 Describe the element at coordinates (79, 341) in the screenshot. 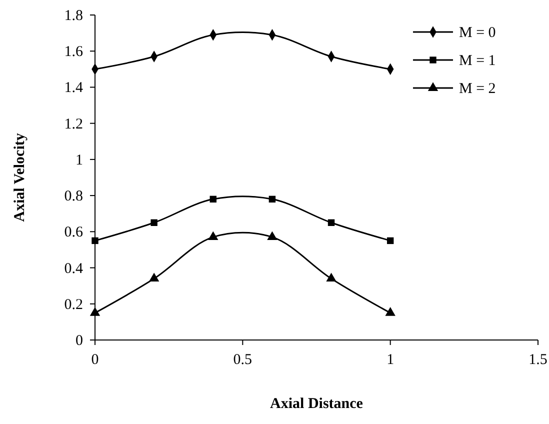

I see `y-tick-label: 0` at that location.